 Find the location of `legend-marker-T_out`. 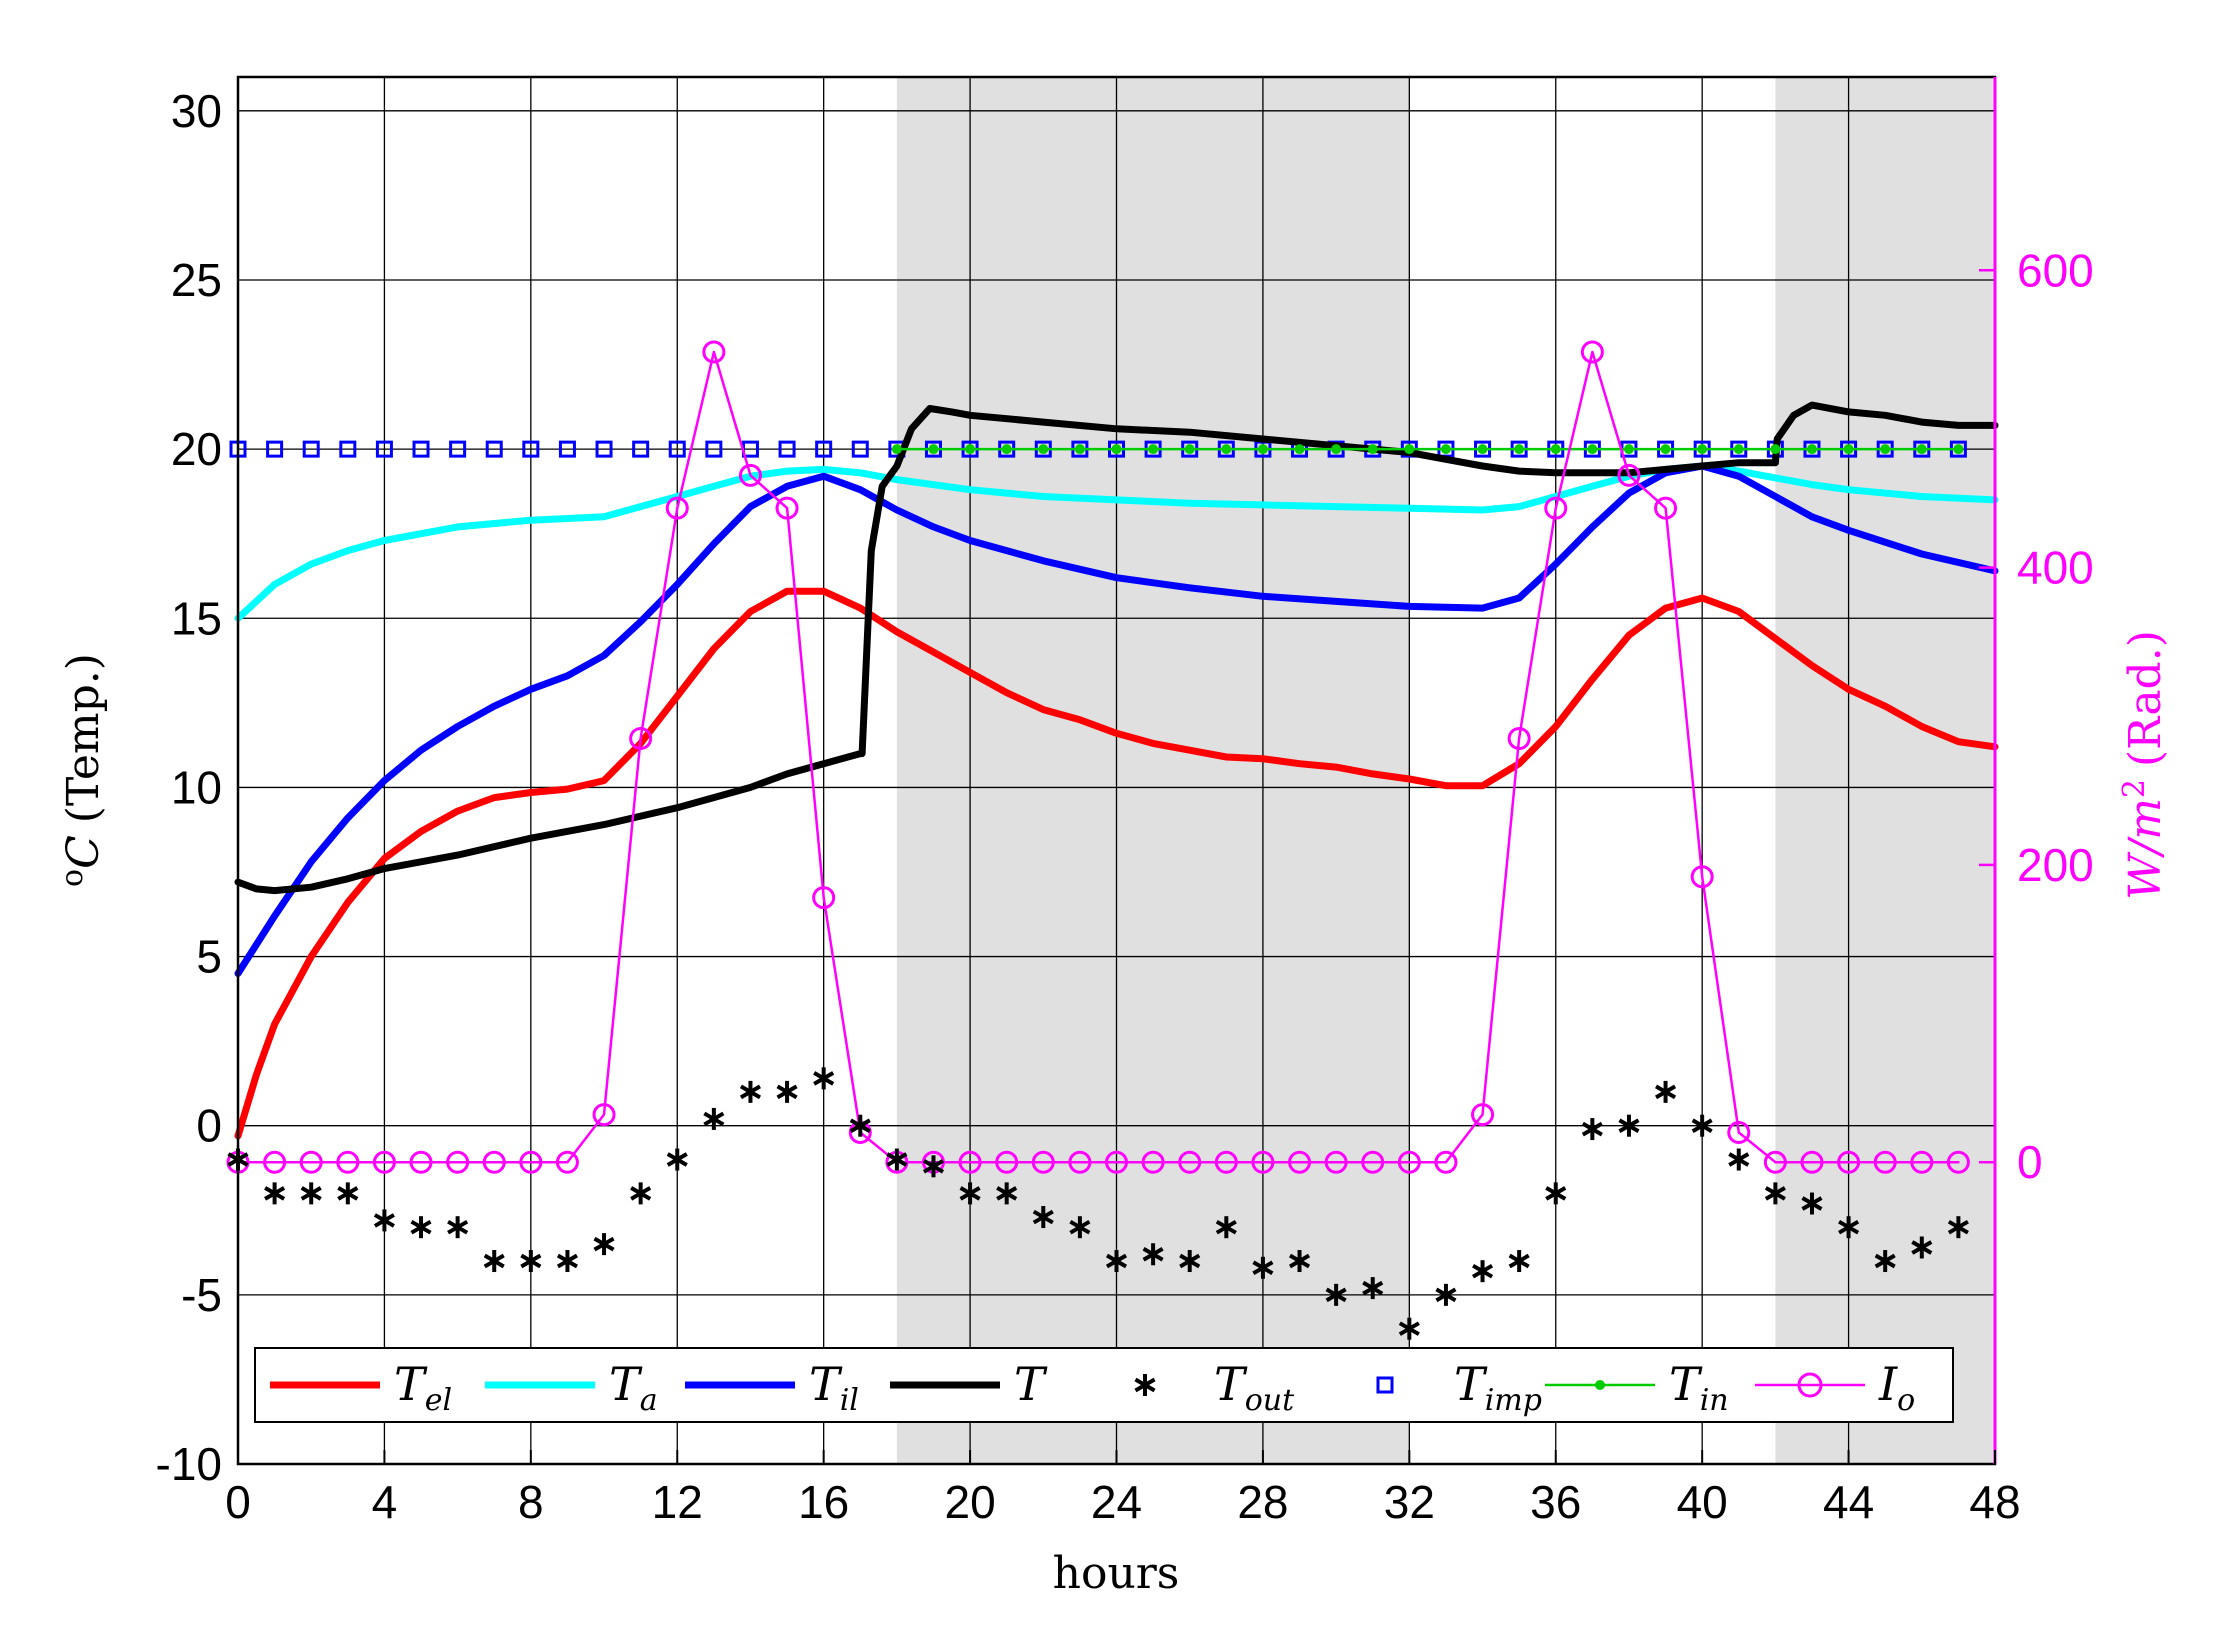

legend-marker-T_out is located at coordinates (1145, 1385).